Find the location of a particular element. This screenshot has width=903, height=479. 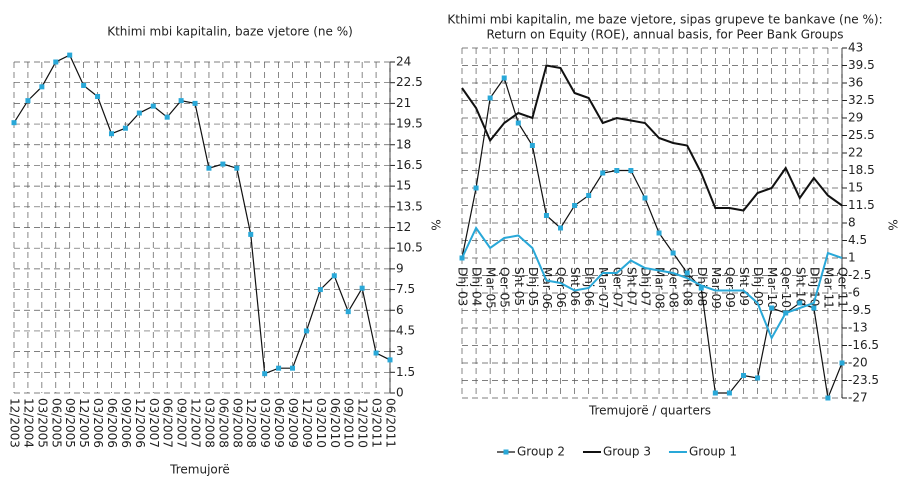

x-tick-label: 03/2006 is located at coordinates (98, 423).